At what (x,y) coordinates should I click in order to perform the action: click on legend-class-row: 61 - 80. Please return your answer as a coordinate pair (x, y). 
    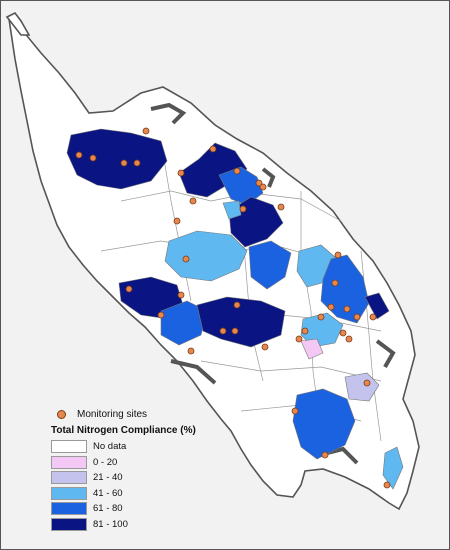
    Looking at the image, I should click on (151, 509).